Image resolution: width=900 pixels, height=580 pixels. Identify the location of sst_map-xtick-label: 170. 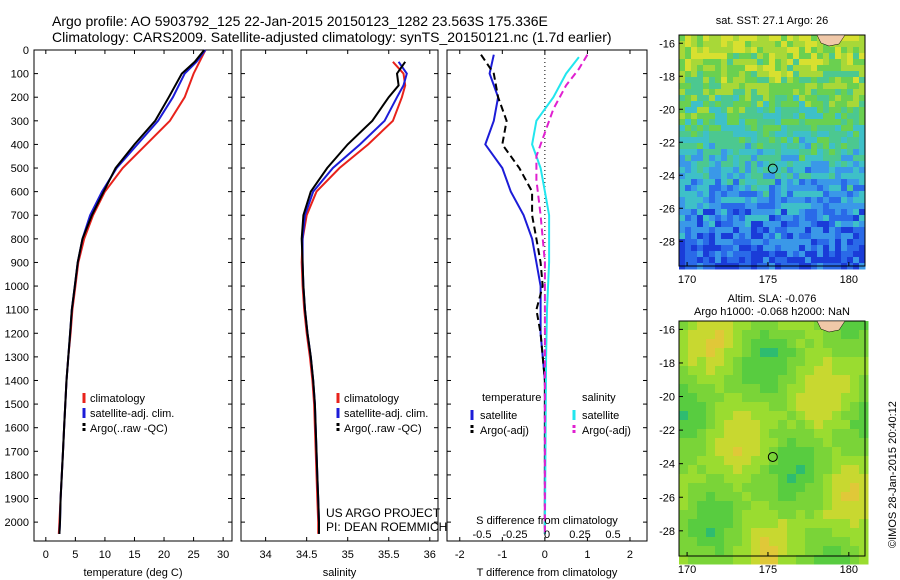
(687, 280).